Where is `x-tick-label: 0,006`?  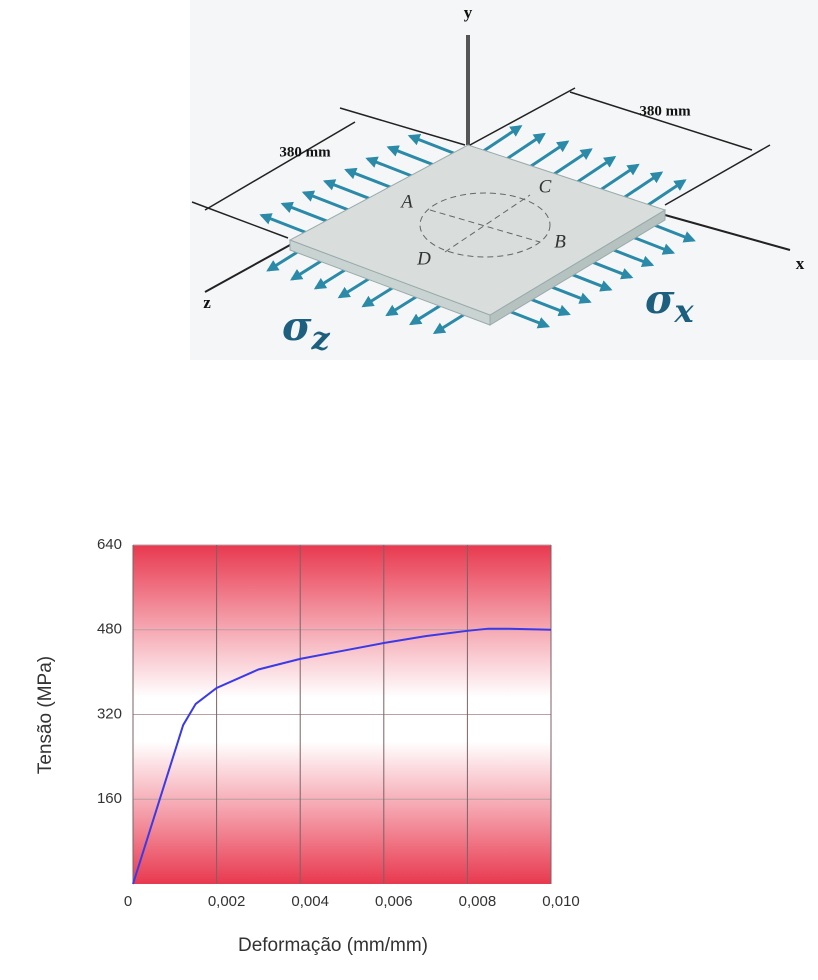 x-tick-label: 0,006 is located at coordinates (394, 901).